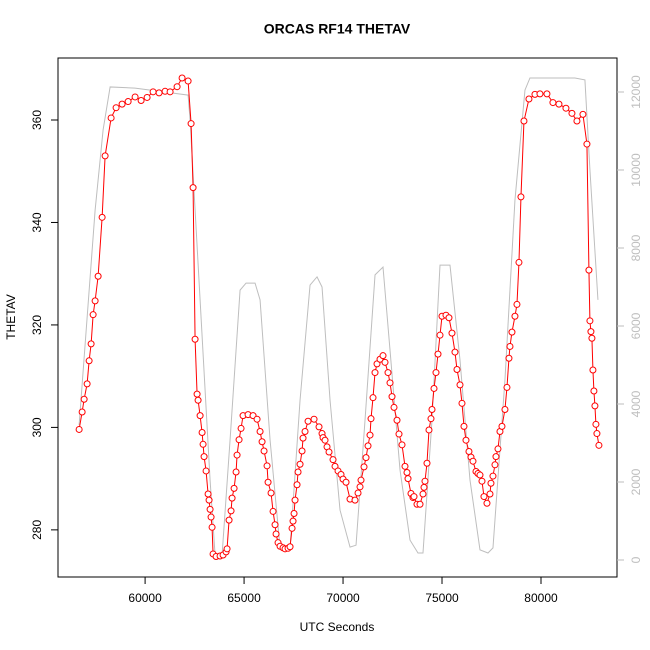 Image resolution: width=650 pixels, height=650 pixels. What do you see at coordinates (636, 92) in the screenshot?
I see `y2-tick-label: 12000` at bounding box center [636, 92].